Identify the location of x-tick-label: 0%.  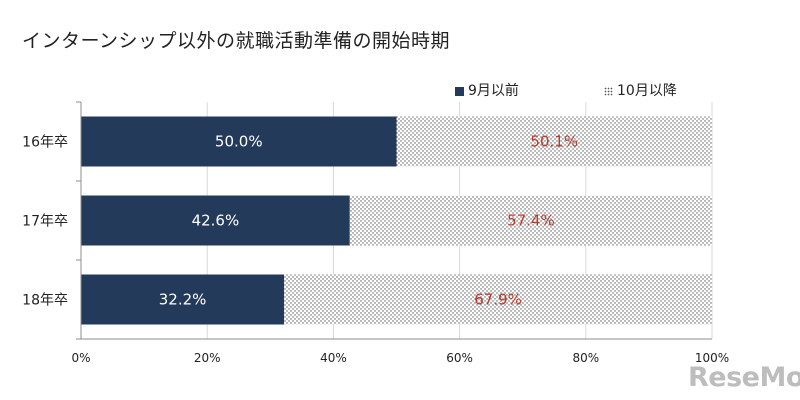
(80, 358).